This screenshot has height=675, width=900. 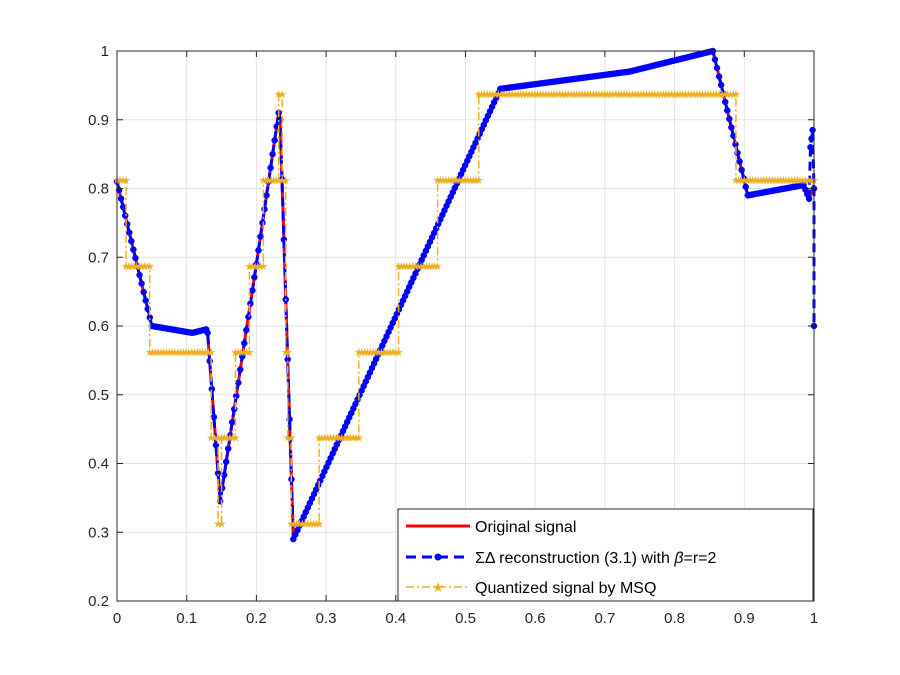 What do you see at coordinates (98, 601) in the screenshot?
I see `y-tick-label: 0.2` at bounding box center [98, 601].